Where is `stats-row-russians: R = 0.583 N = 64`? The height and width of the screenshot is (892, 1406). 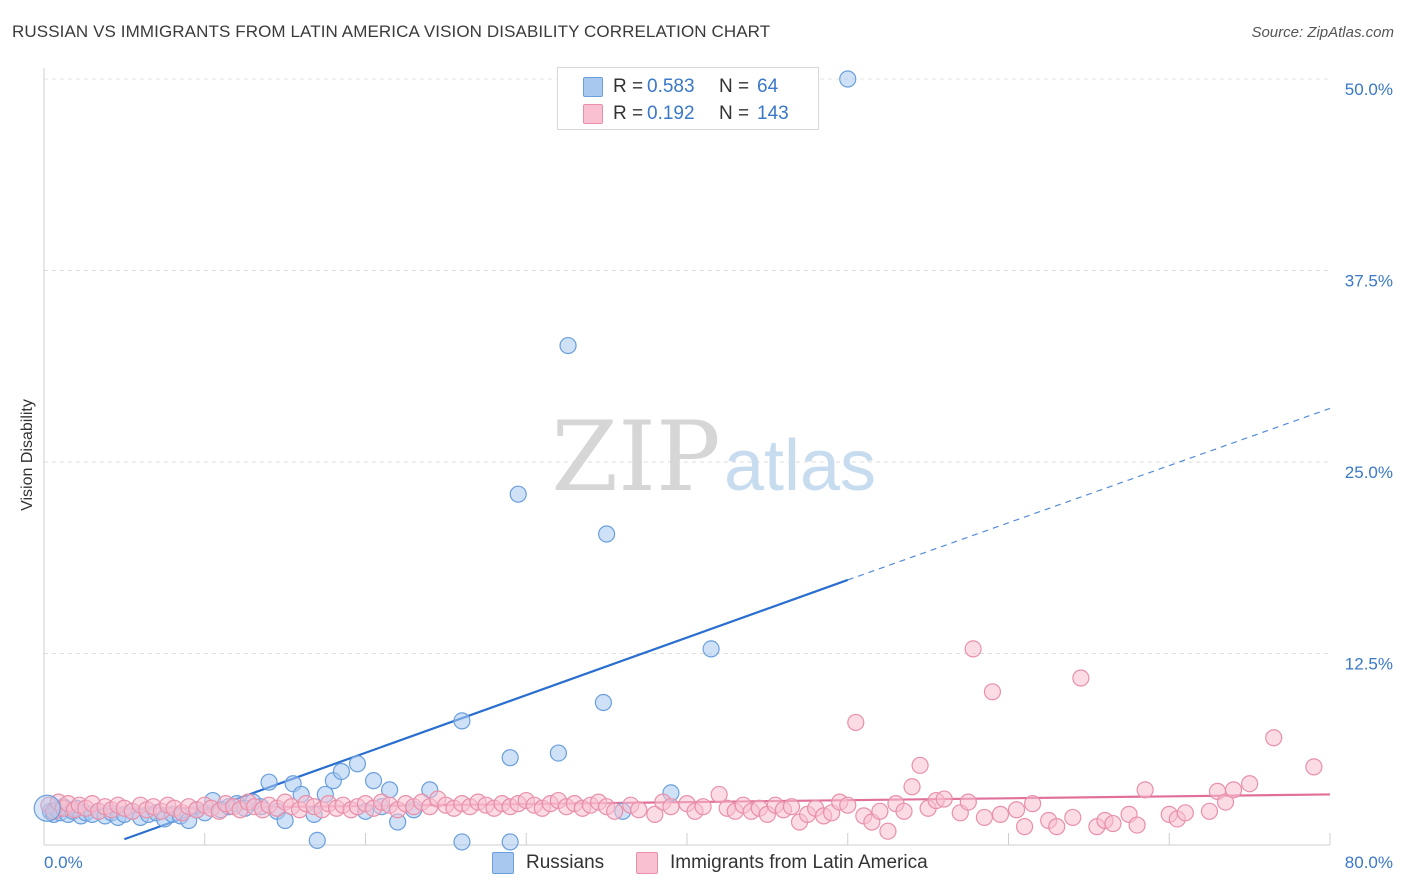 stats-row-russians: R = 0.583 N = 64 is located at coordinates (680, 87).